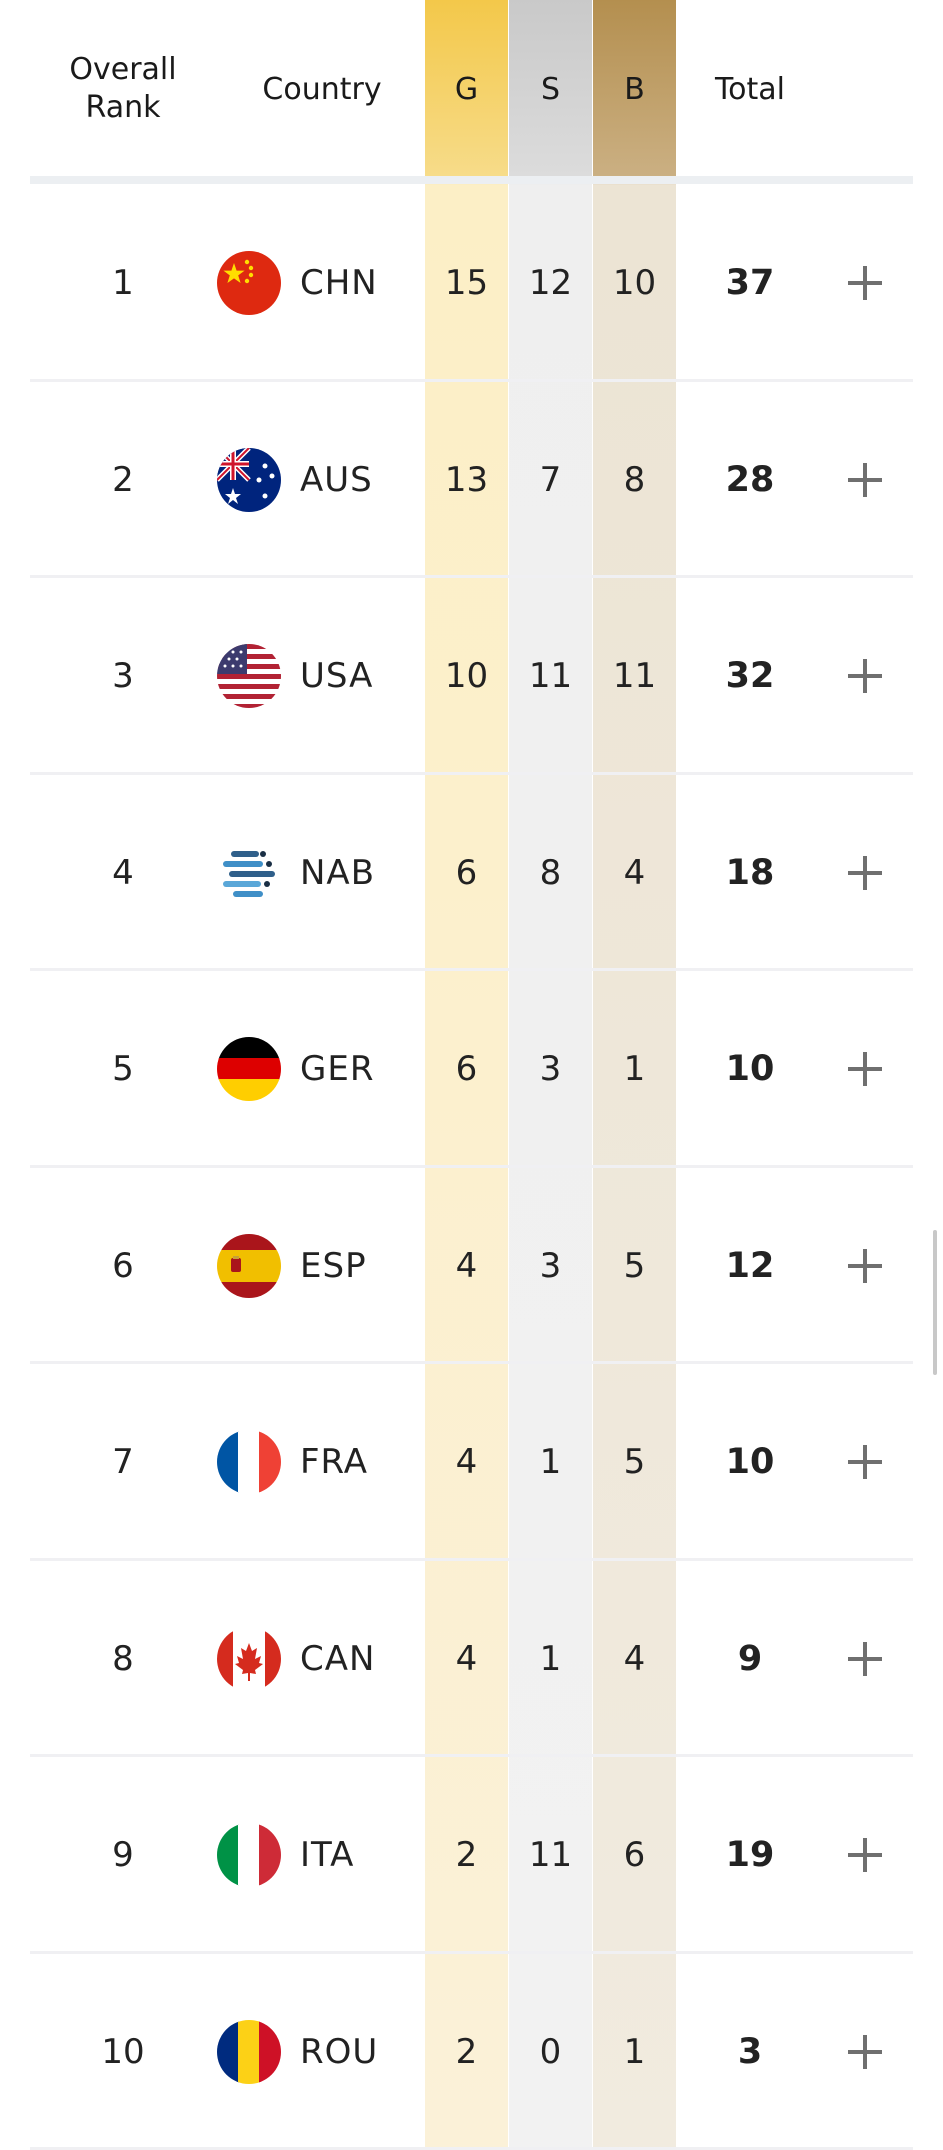  I want to click on table-row: 5 GER 6 3 1 10, so click(471, 1069).